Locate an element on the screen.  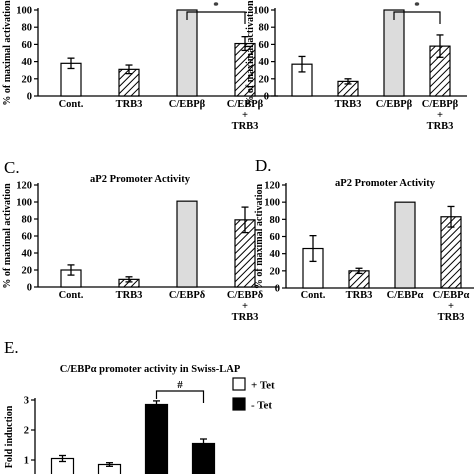
panel-letter: E. is located at coordinates (11, 347).